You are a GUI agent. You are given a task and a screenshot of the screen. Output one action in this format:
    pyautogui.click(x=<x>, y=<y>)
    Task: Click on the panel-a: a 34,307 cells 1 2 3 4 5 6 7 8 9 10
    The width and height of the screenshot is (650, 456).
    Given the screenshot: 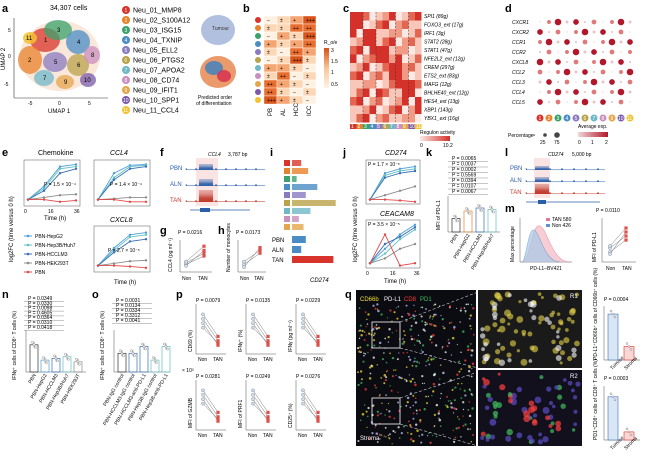 What is the action you would take?
    pyautogui.click(x=118, y=59)
    